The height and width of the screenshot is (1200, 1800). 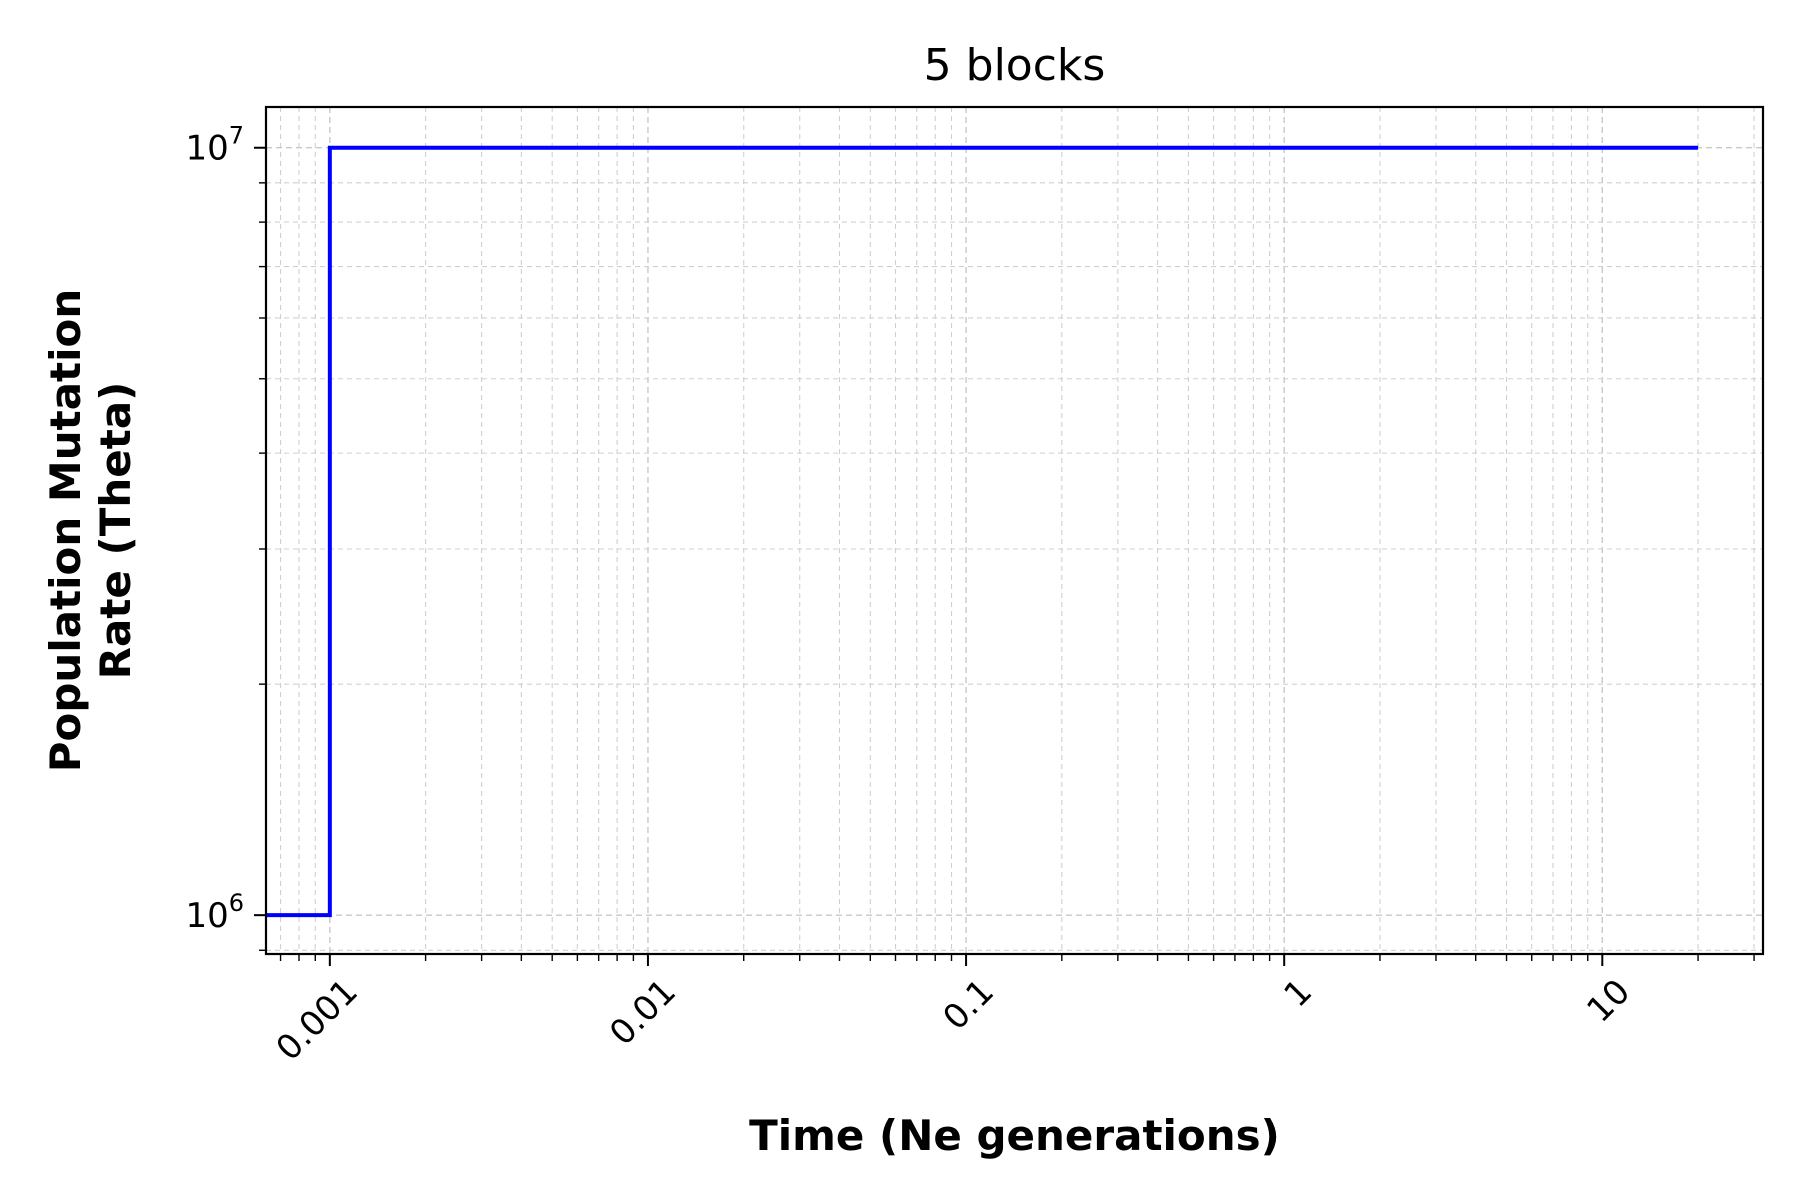 What do you see at coordinates (1014, 1135) in the screenshot?
I see `x-axis-label: Time (Ne generations)` at bounding box center [1014, 1135].